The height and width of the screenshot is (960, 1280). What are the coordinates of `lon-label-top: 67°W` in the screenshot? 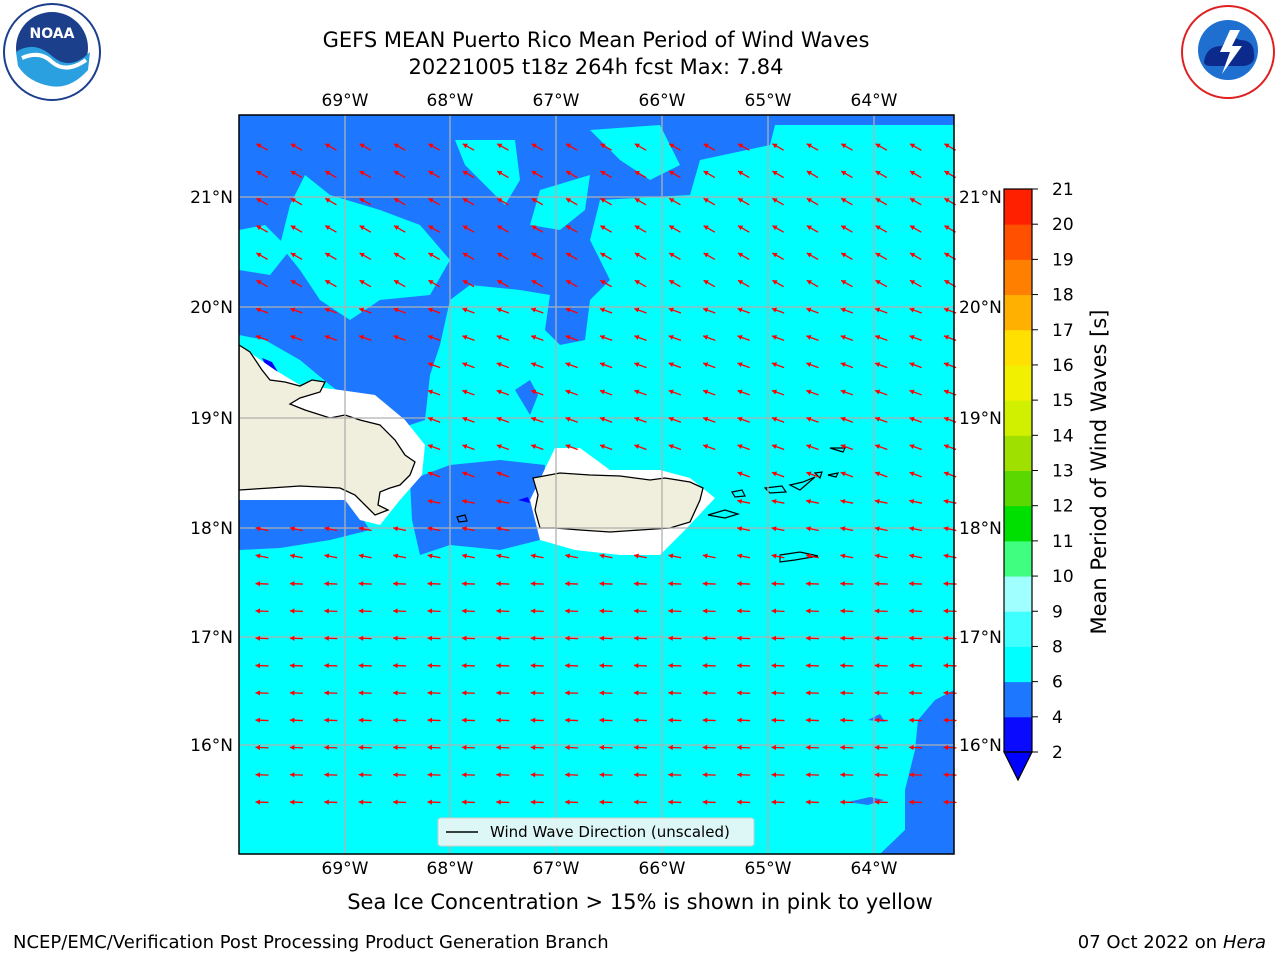 It's located at (556, 101).